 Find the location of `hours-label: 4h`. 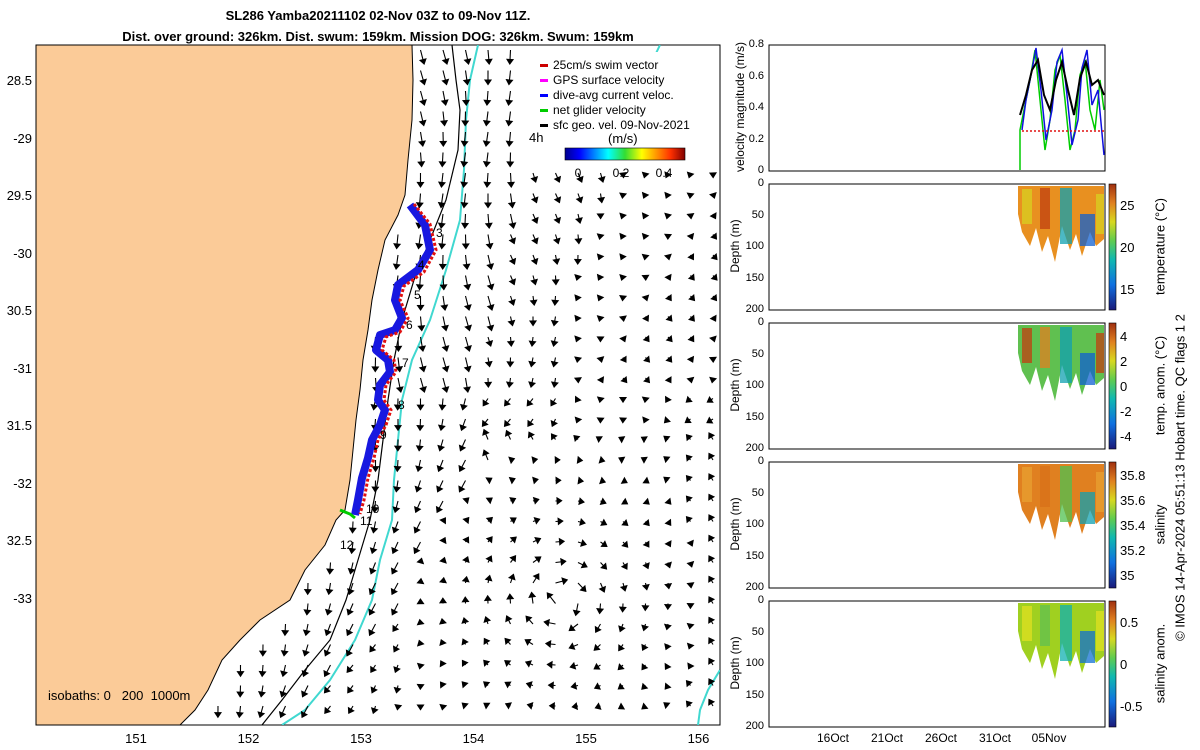

hours-label: 4h is located at coordinates (536, 137).